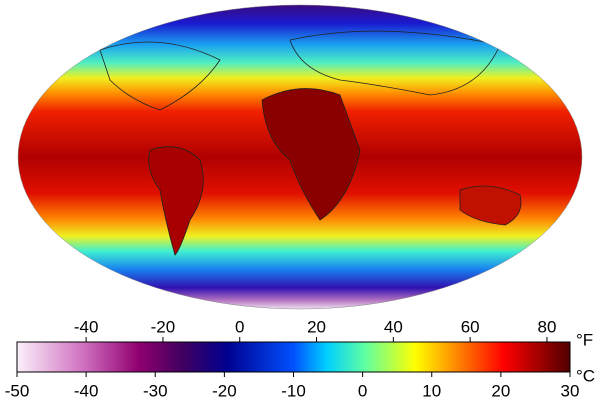 The image size is (600, 408). I want to click on celsius-tick-label: -30, so click(155, 390).